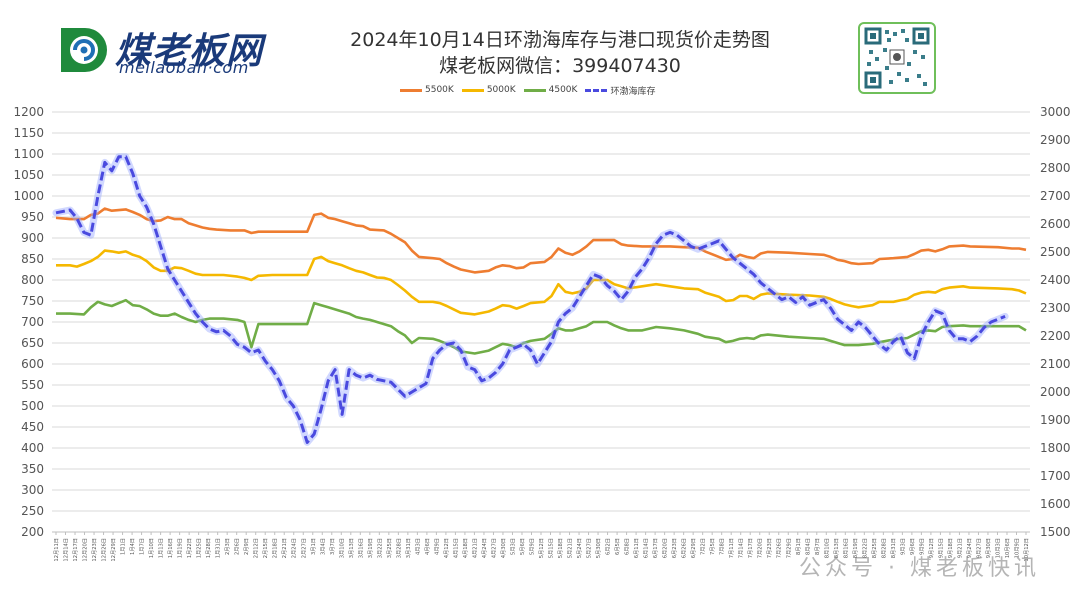 This screenshot has height=604, width=1080. I want to click on x-tick-label: 2月21日, so click(284, 548).